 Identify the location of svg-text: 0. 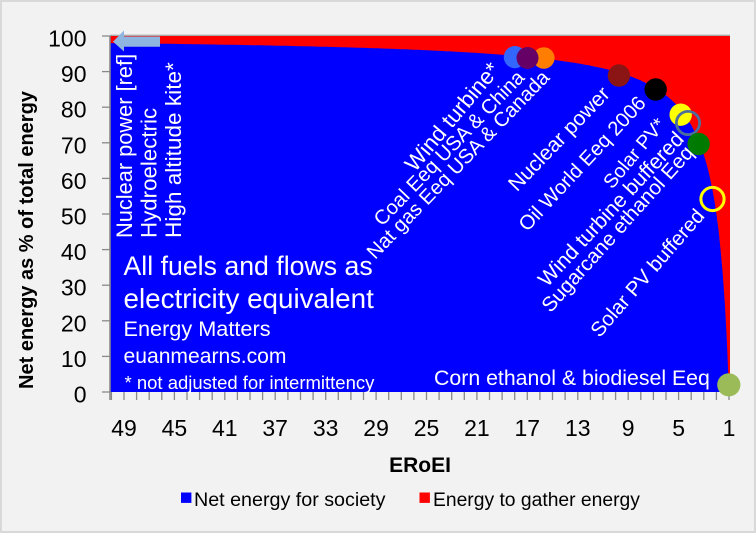
(80, 395).